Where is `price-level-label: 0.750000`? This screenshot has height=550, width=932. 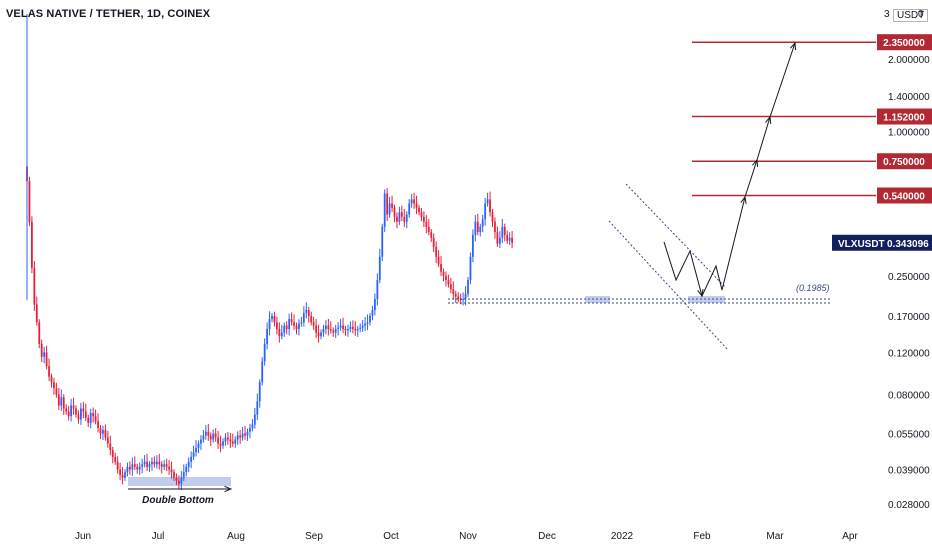 price-level-label: 0.750000 is located at coordinates (904, 162).